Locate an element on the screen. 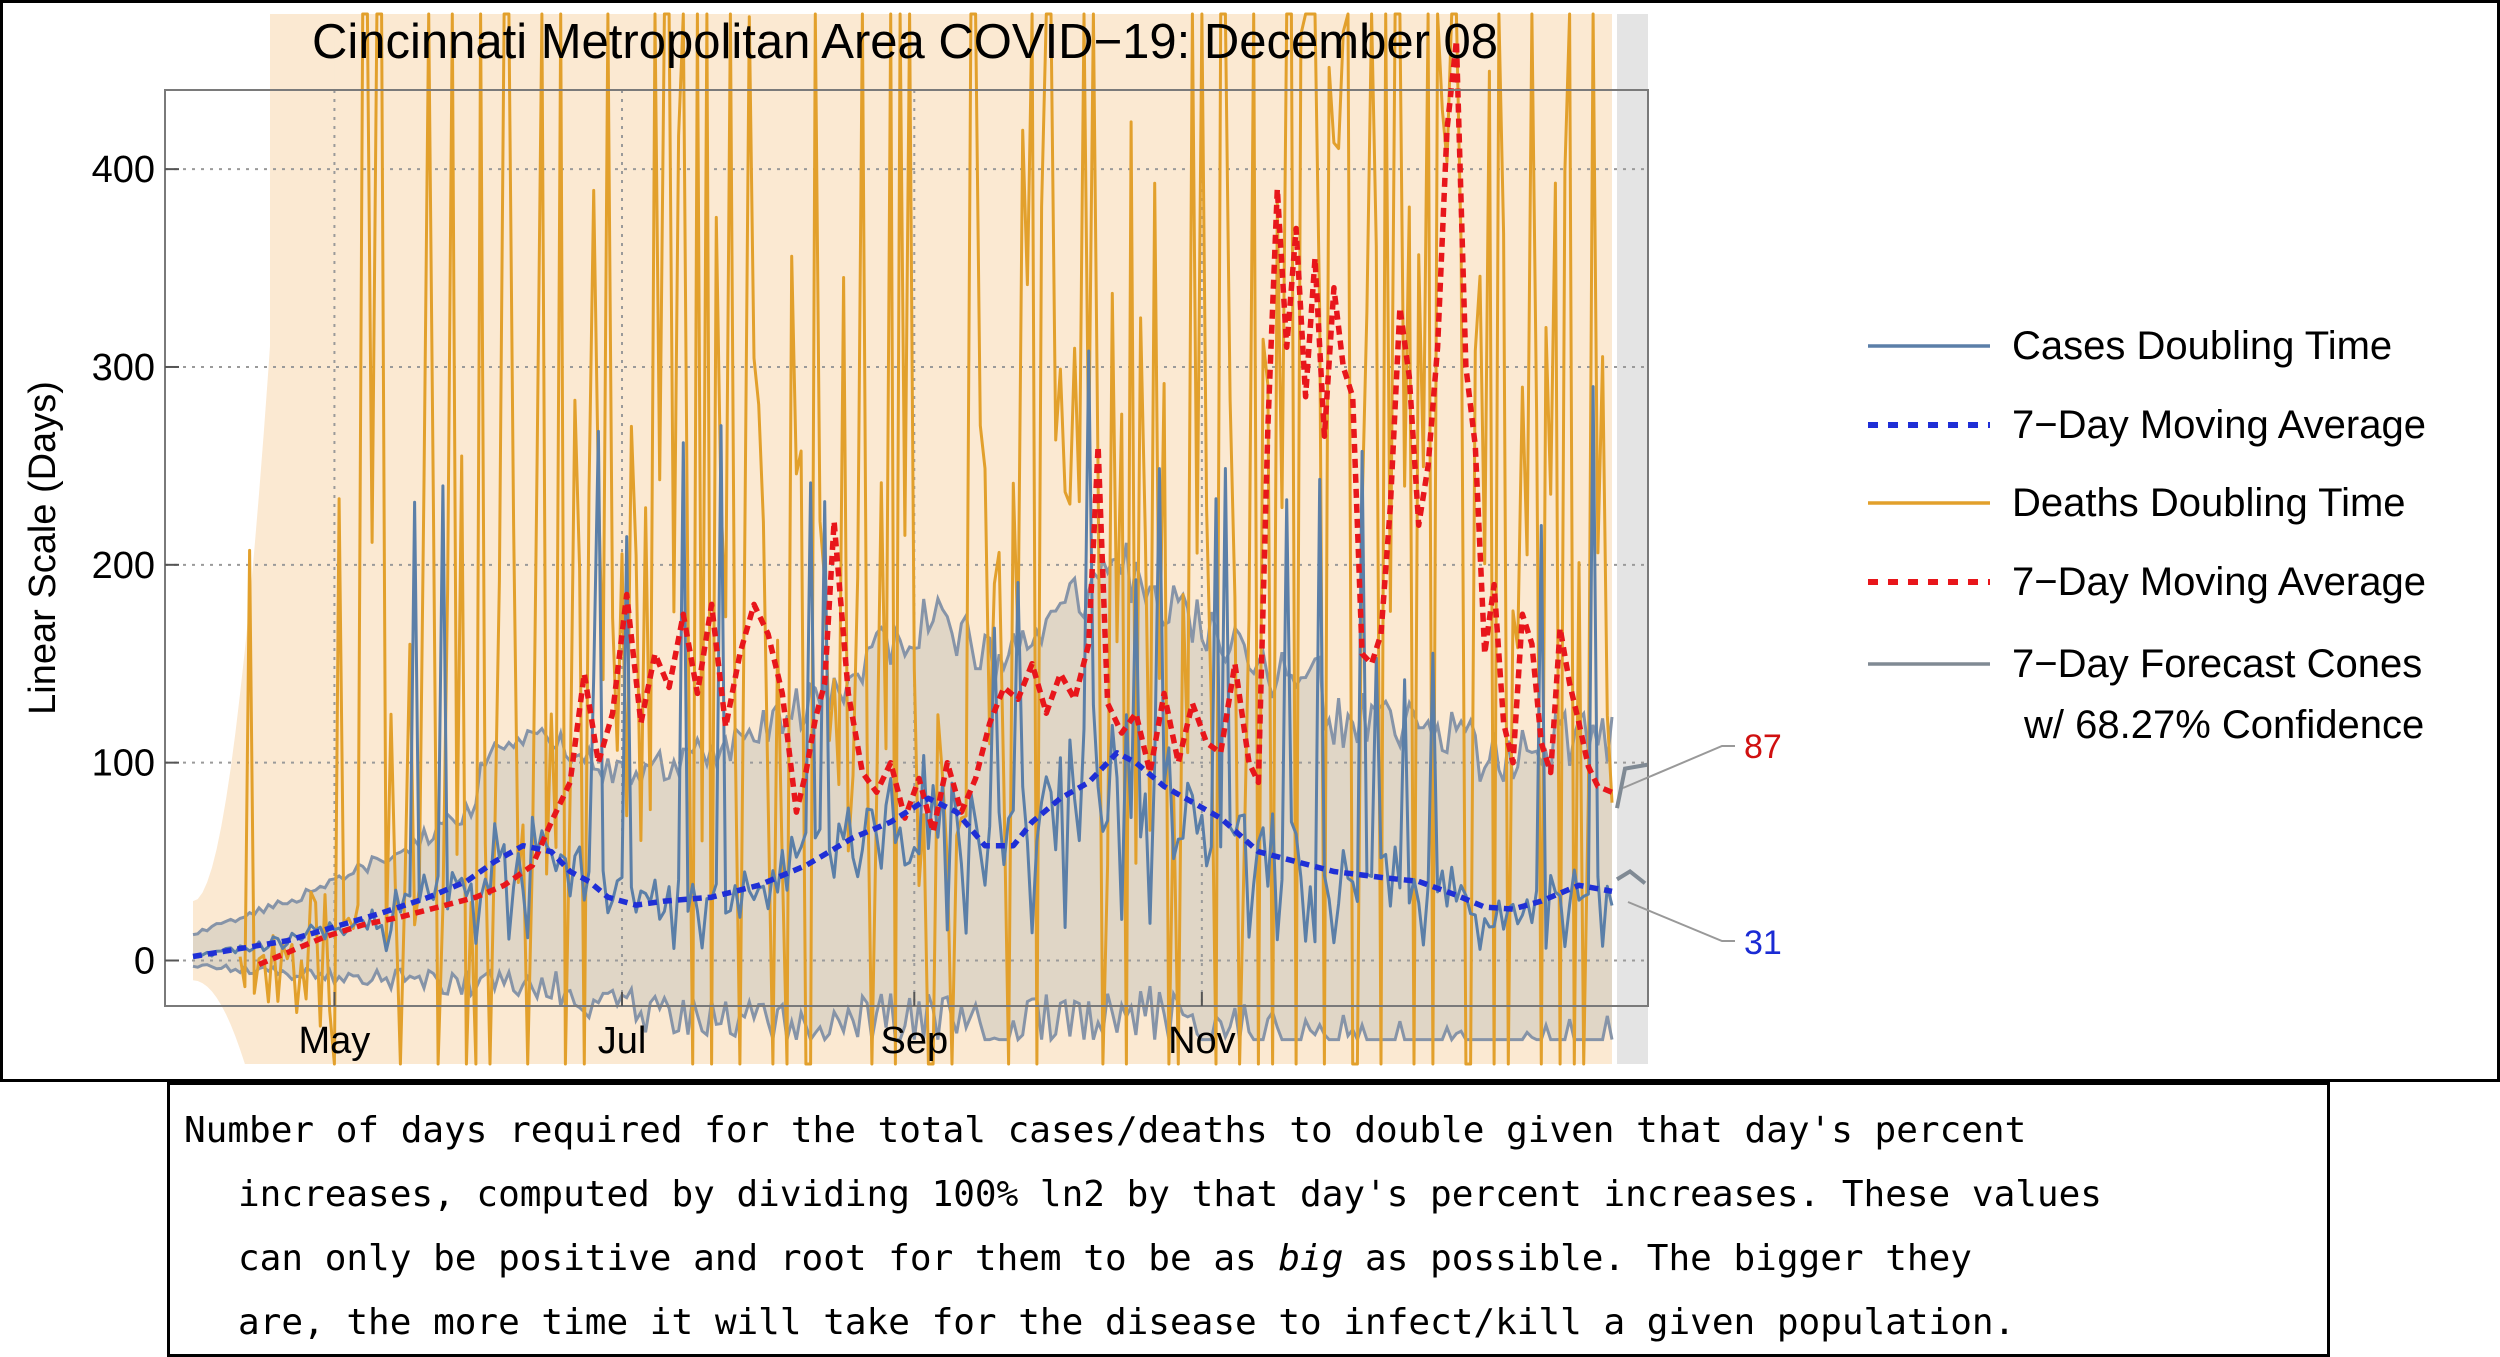 The image size is (2500, 1357). legend-label-2: Deaths Doubling Time is located at coordinates (2209, 503).